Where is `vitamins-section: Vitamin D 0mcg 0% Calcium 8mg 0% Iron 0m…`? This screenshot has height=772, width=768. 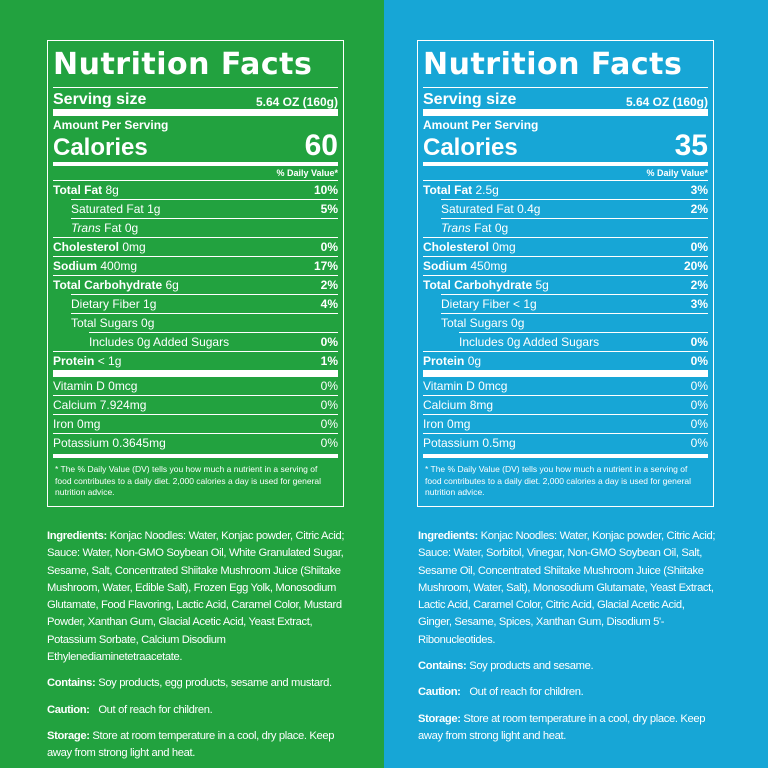 vitamins-section: Vitamin D 0mcg 0% Calcium 8mg 0% Iron 0m… is located at coordinates (565, 414).